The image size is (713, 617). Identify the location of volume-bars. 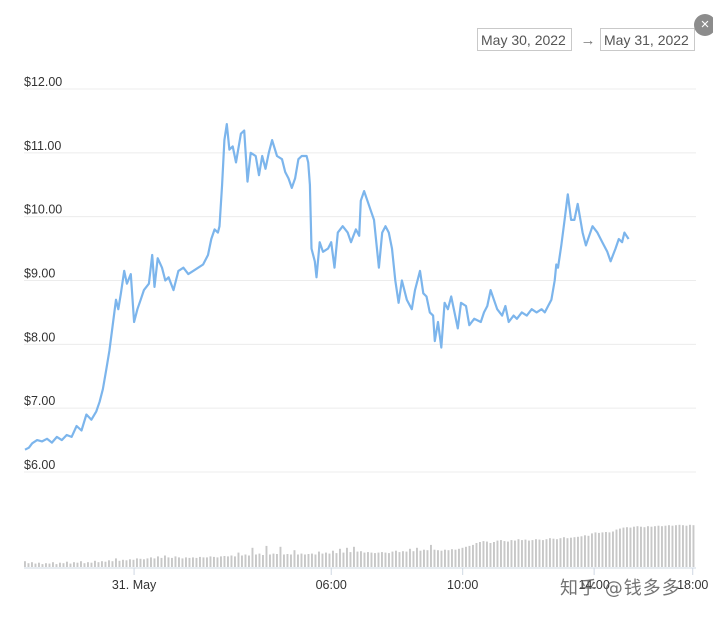
(359, 545).